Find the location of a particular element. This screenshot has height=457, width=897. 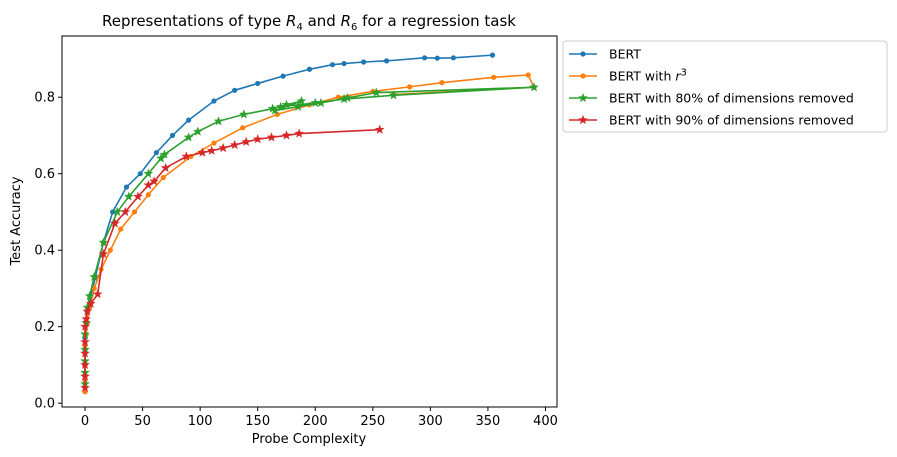

legend-item: BERT with 90% of dimensions removed is located at coordinates (711, 120).